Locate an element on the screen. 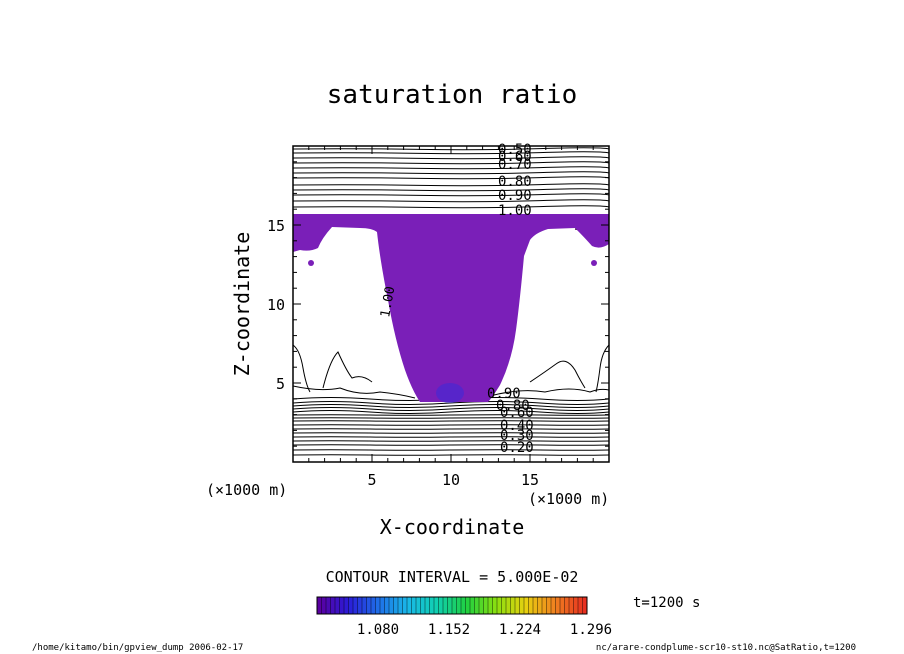 Image resolution: width=904 pixels, height=654 pixels. x-axis-label: X-coordinate is located at coordinates (452, 527).